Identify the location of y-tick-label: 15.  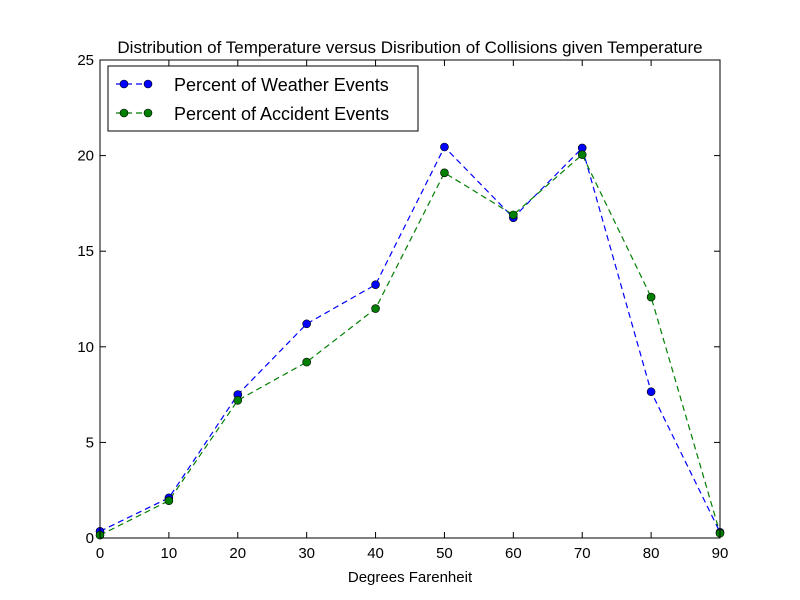
(85, 251).